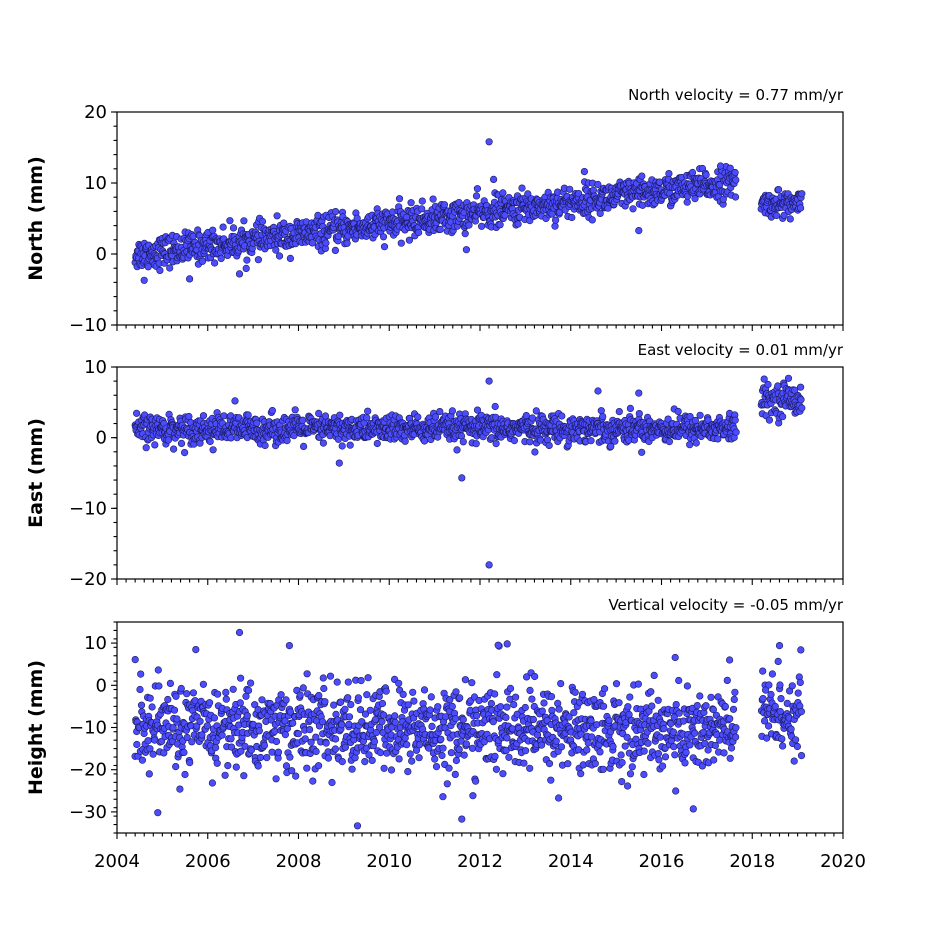 The width and height of the screenshot is (937, 937). I want to click on points-east, so click(468, 471).